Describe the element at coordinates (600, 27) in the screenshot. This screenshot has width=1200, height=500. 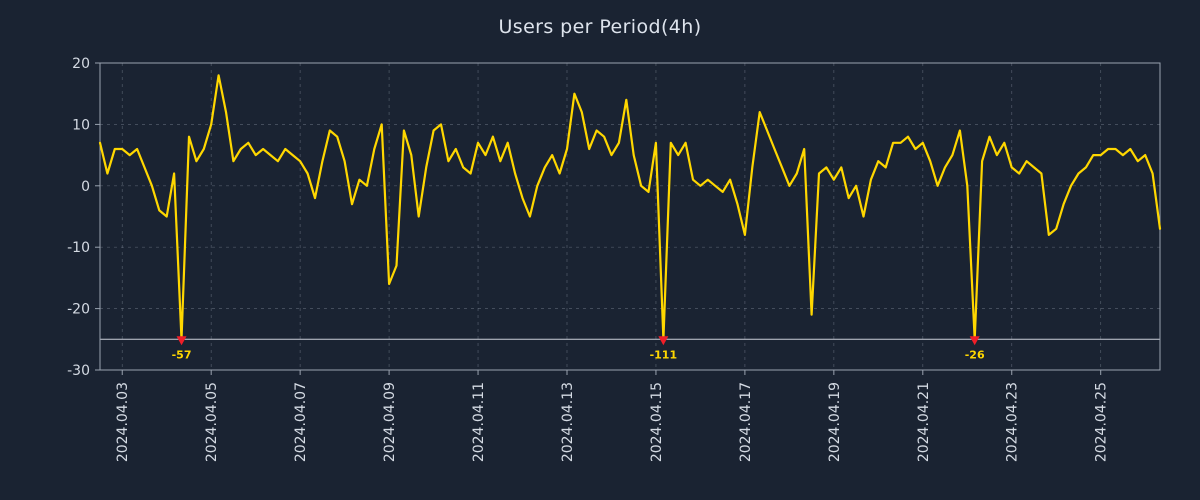
I see `chart-title: Users per Period(4h)` at that location.